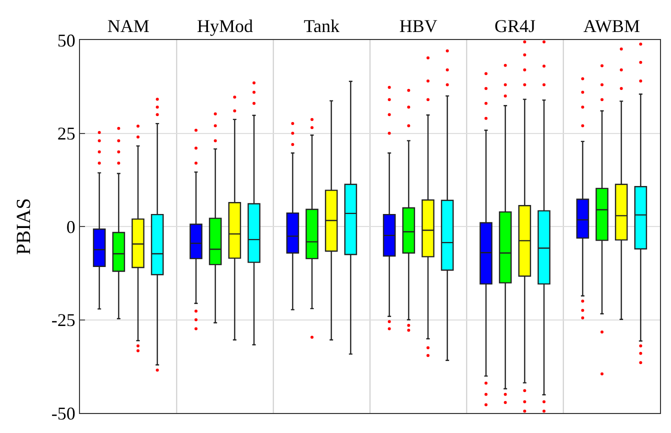 The image size is (671, 433). I want to click on y-tick-label: -50, so click(63, 413).